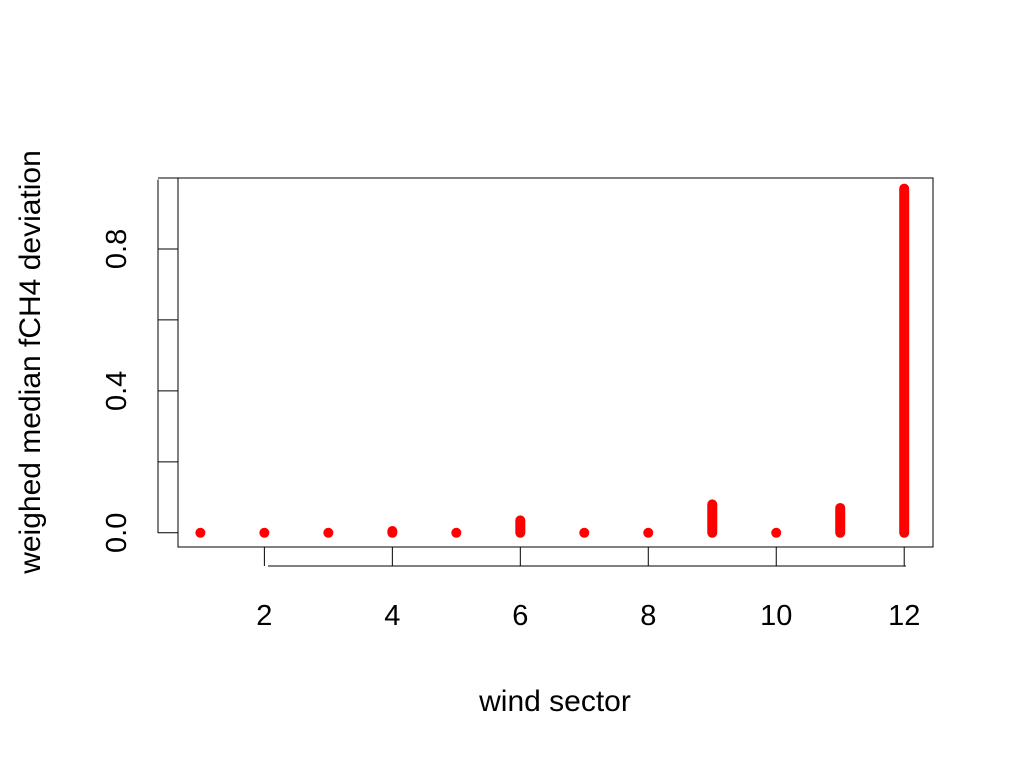 The width and height of the screenshot is (1024, 768). Describe the element at coordinates (776, 616) in the screenshot. I see `x-tick-label: 10` at that location.